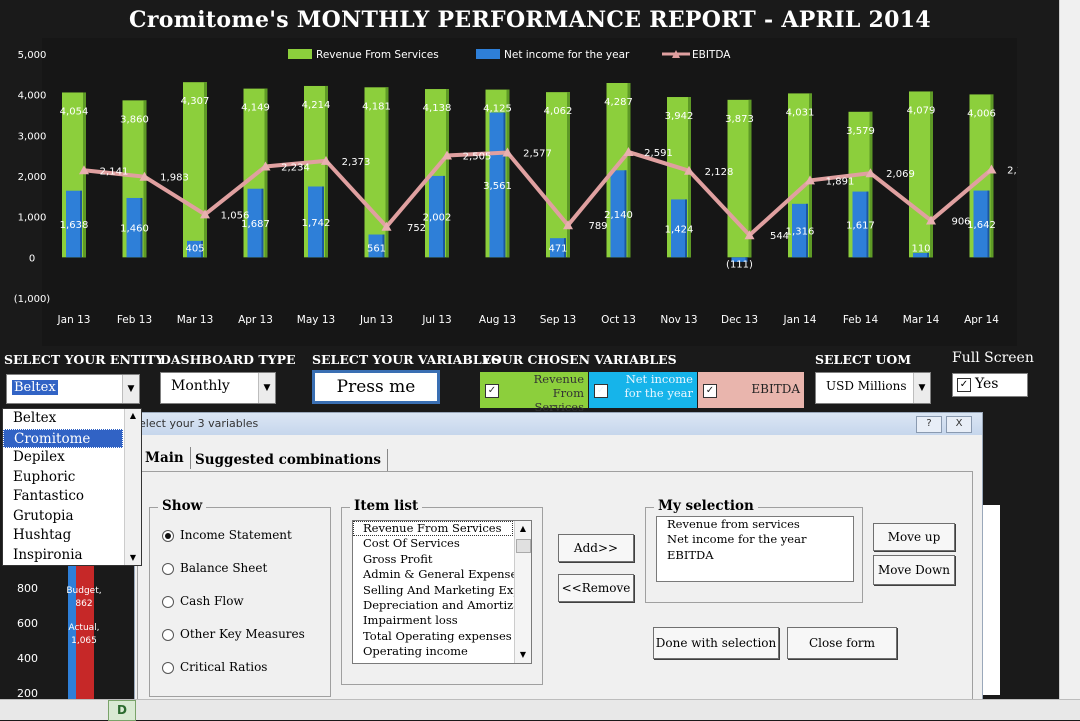 Image resolution: width=1080 pixels, height=721 pixels. Describe the element at coordinates (737, 539) in the screenshot. I see `selection-option: Net income for the year` at that location.